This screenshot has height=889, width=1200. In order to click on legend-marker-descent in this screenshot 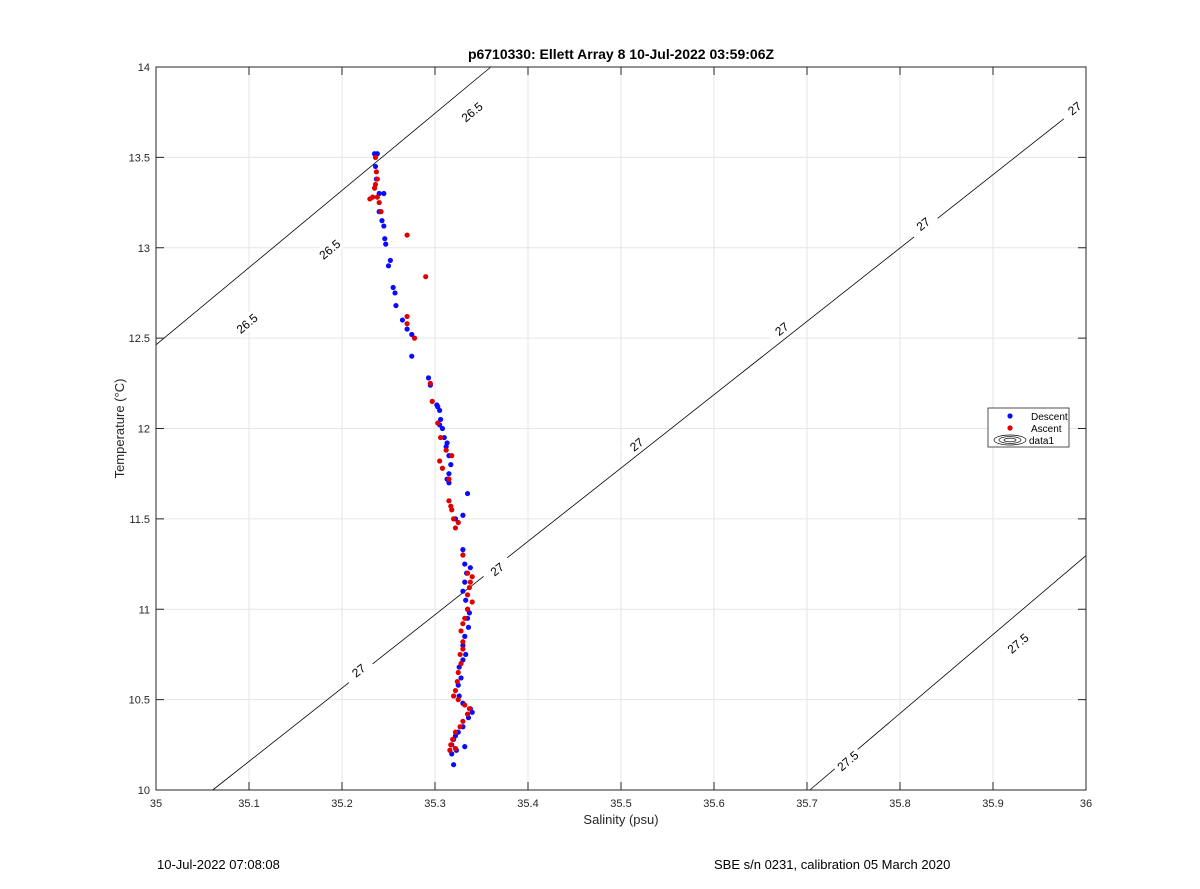, I will do `click(1010, 416)`.